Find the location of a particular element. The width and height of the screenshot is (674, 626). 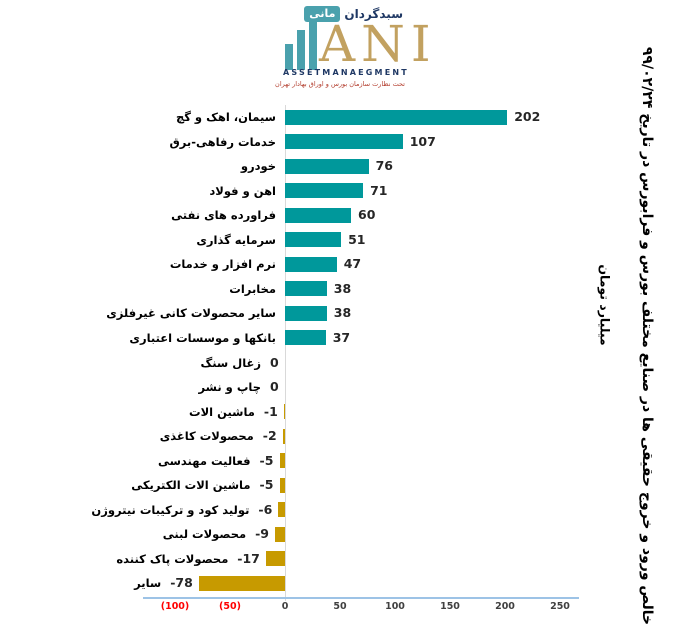

chart-row: 0 زغال سنگ is located at coordinates (290, 363).